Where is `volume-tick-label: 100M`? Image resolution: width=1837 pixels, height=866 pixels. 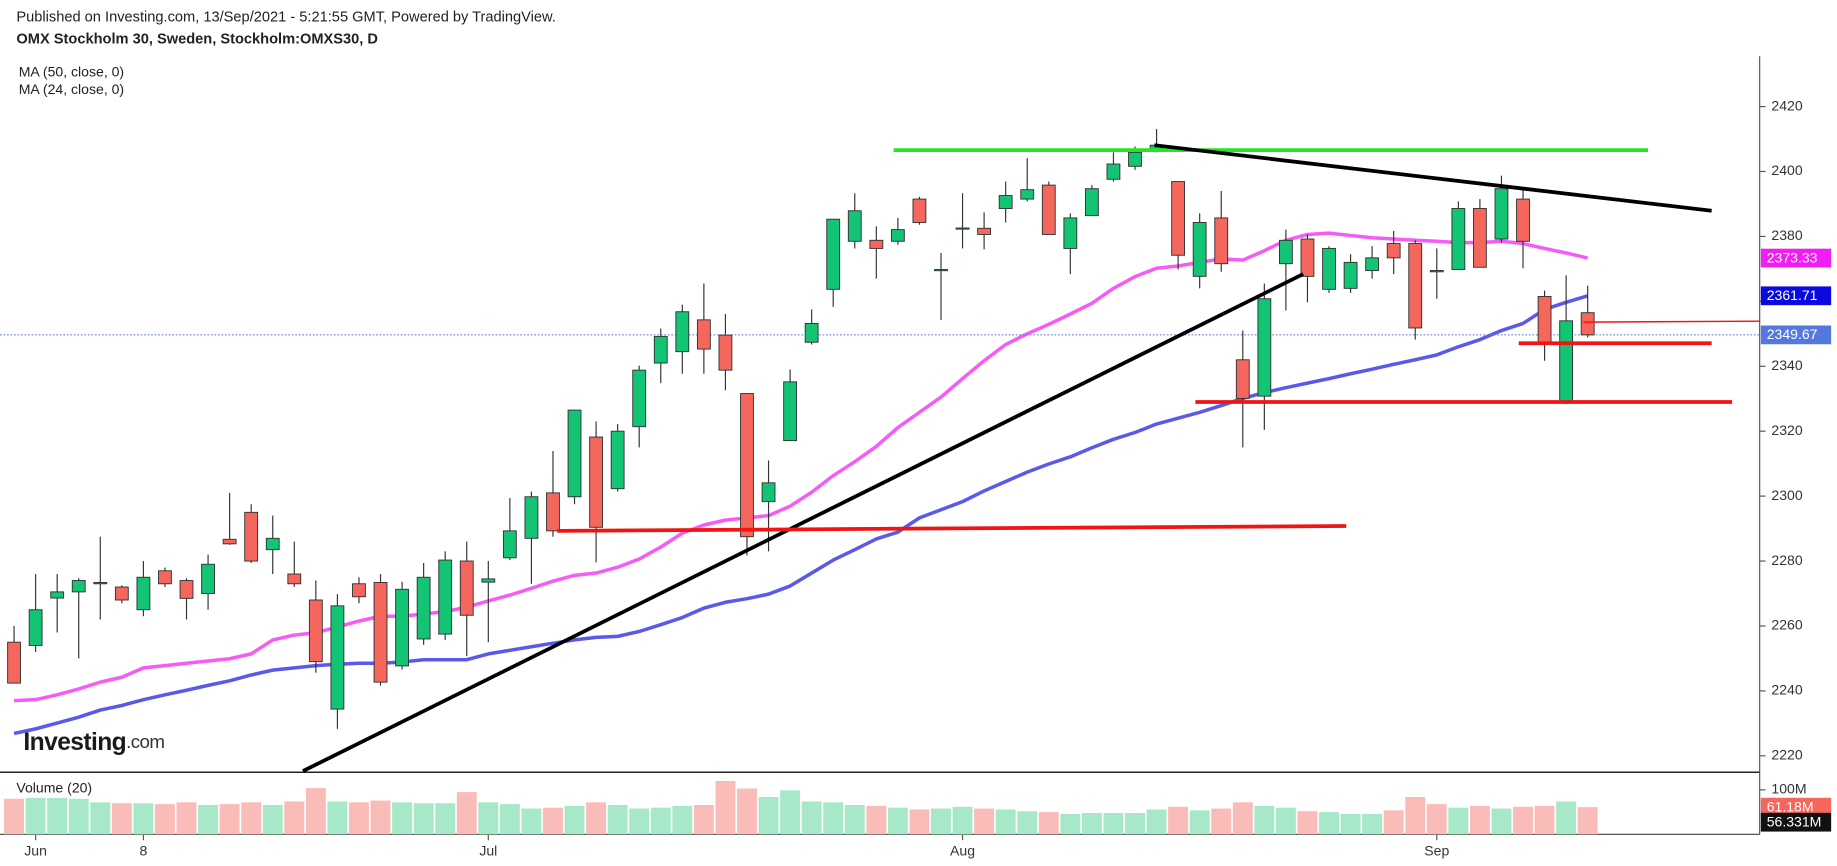 volume-tick-label: 100M is located at coordinates (1788, 789).